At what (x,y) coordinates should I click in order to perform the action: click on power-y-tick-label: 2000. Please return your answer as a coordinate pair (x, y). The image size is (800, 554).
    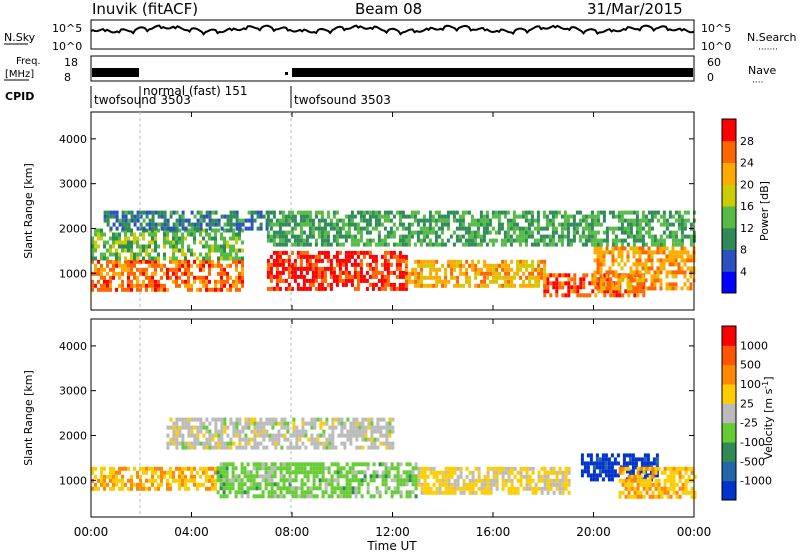
    Looking at the image, I should click on (73, 228).